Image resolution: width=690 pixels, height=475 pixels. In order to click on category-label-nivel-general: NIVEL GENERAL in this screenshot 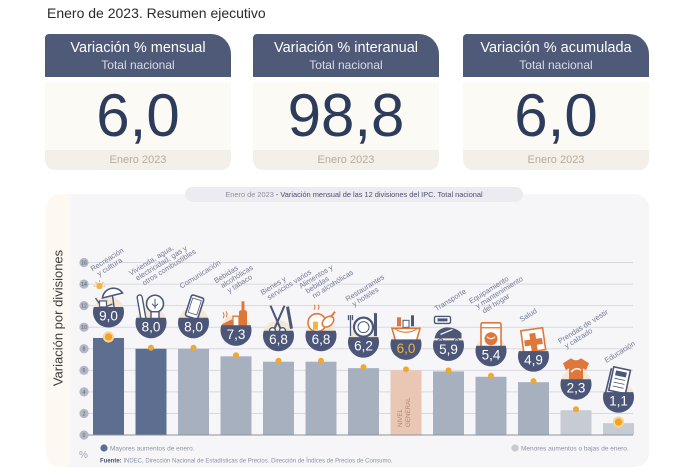, I will do `click(404, 412)`.